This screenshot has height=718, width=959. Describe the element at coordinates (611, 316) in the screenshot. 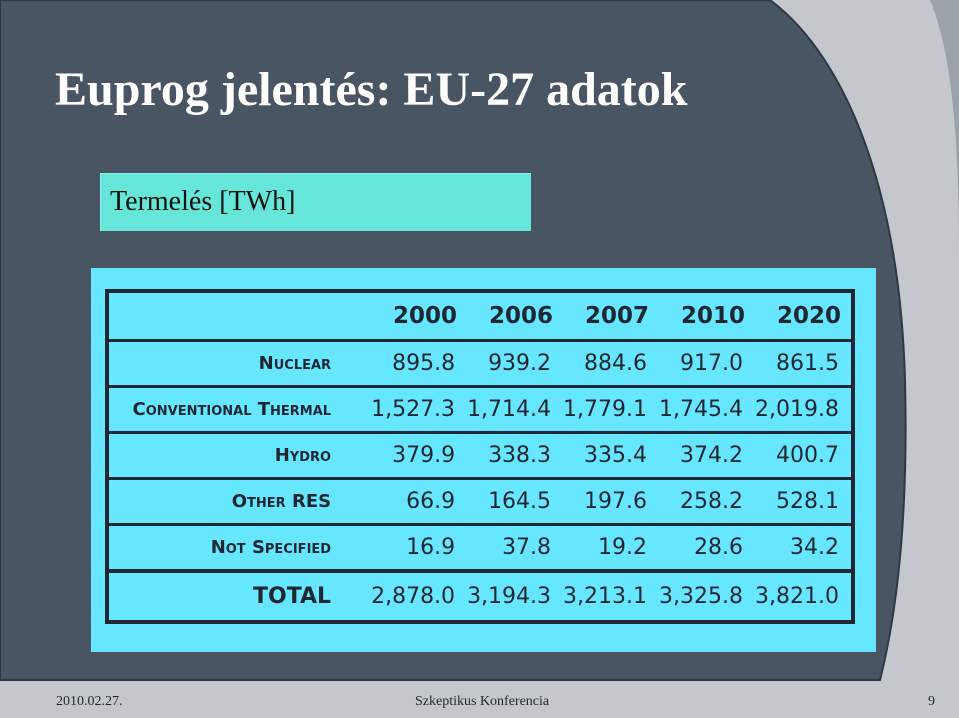

I see `column-header: 2007` at that location.